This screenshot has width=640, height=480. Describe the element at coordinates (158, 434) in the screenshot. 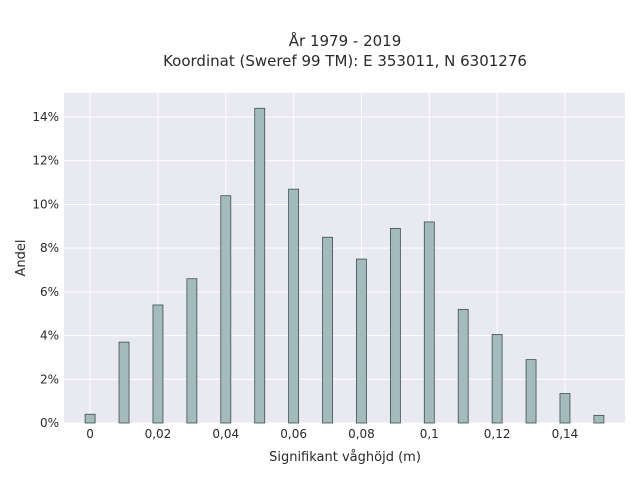

I see `x-tick-label: 0,02` at that location.